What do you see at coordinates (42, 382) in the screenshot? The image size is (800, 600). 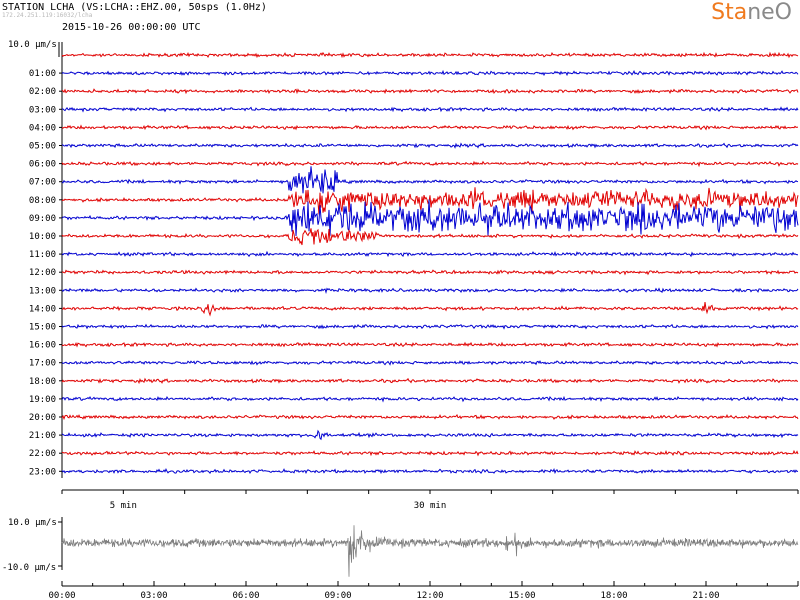 I see `row-label-1800: 18:00` at bounding box center [42, 382].